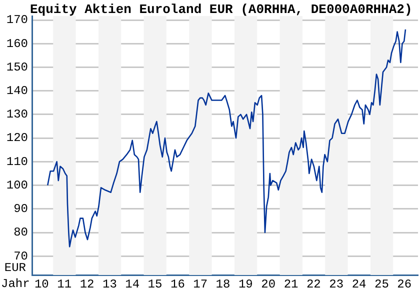  Describe the element at coordinates (221, 9) in the screenshot. I see `chart-title: Equity Aktien Euroland EUR (A0RHHA, DE000A0RHHA2)` at that location.